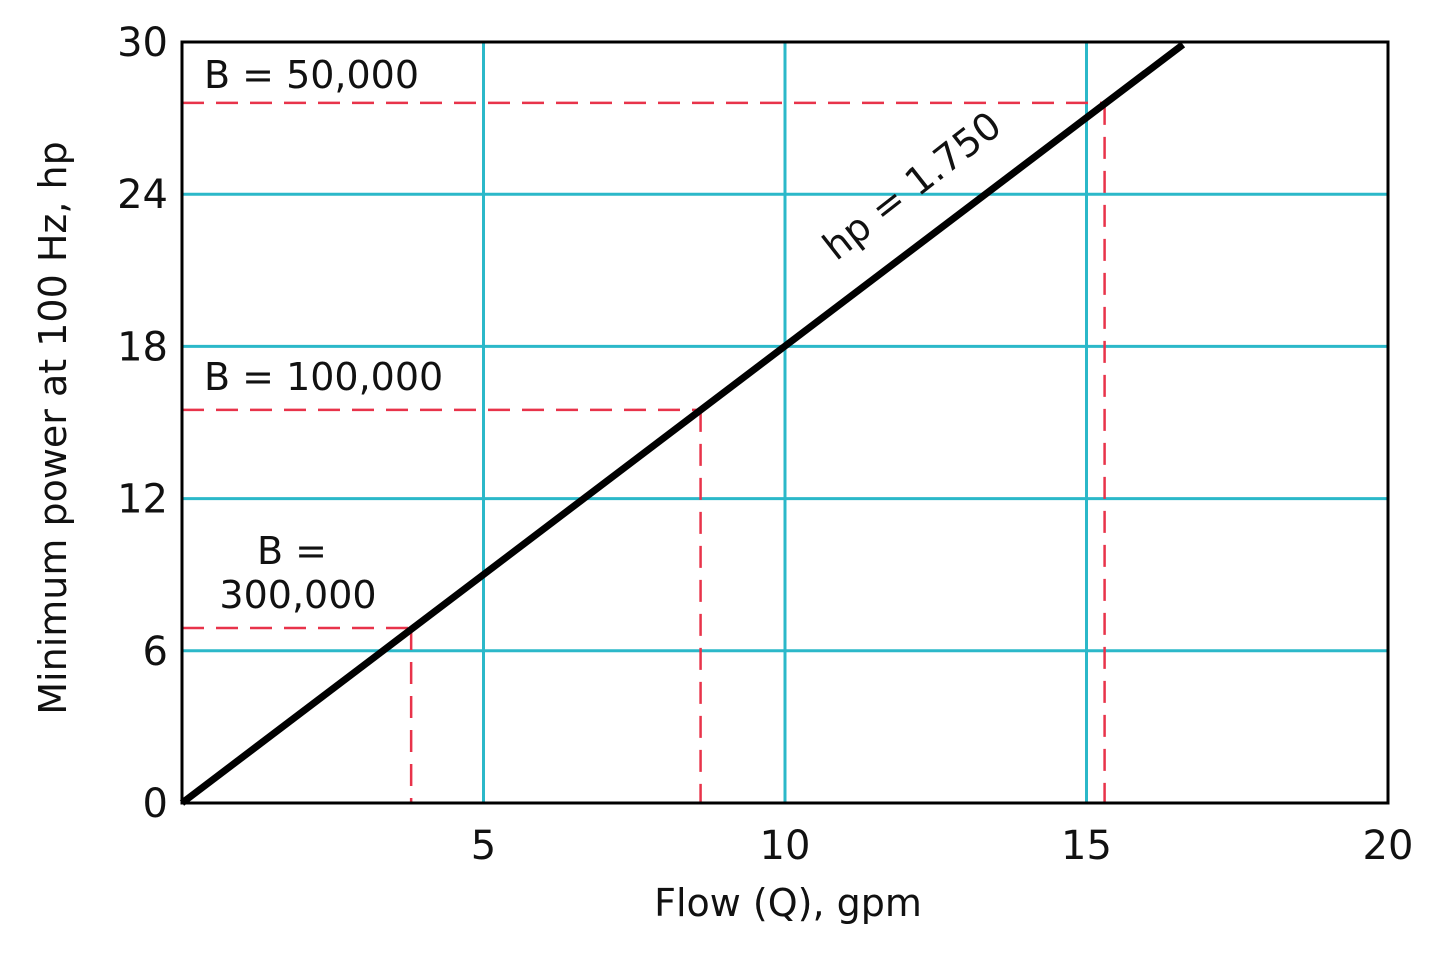  Describe the element at coordinates (142, 423) in the screenshot. I see `y-tick-labels: 0 6 12 18 24 30` at that location.